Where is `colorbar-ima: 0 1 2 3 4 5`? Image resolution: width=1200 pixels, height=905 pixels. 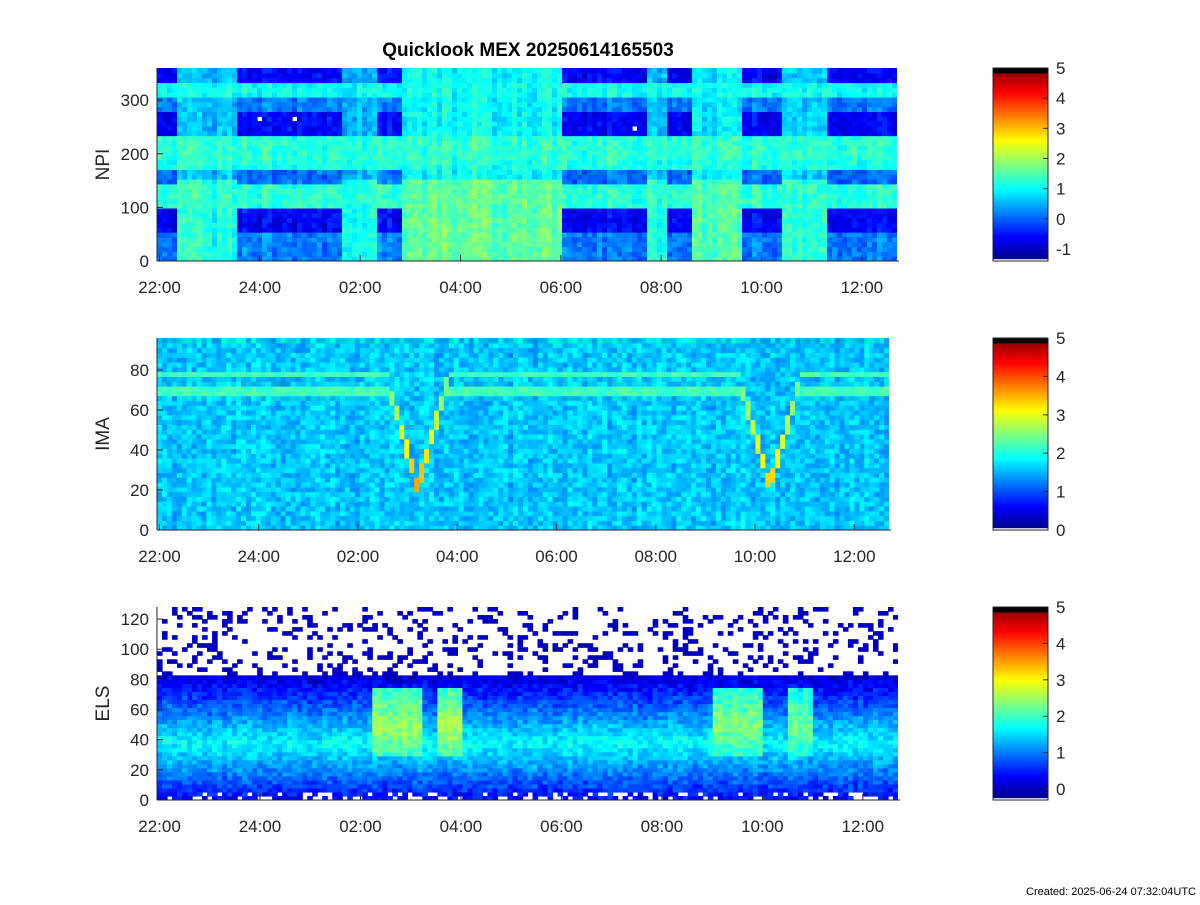
colorbar-ima: 0 1 2 3 4 5 is located at coordinates (1029, 434).